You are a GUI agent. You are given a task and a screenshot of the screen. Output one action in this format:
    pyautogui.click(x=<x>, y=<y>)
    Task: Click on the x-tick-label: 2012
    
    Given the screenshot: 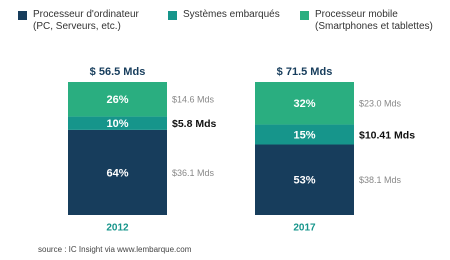 What is the action you would take?
    pyautogui.click(x=117, y=228)
    